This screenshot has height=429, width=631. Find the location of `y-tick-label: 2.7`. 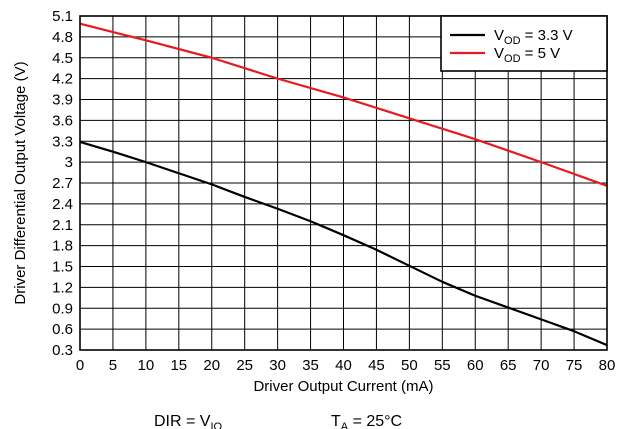

y-tick-label: 2.7 is located at coordinates (62, 183).